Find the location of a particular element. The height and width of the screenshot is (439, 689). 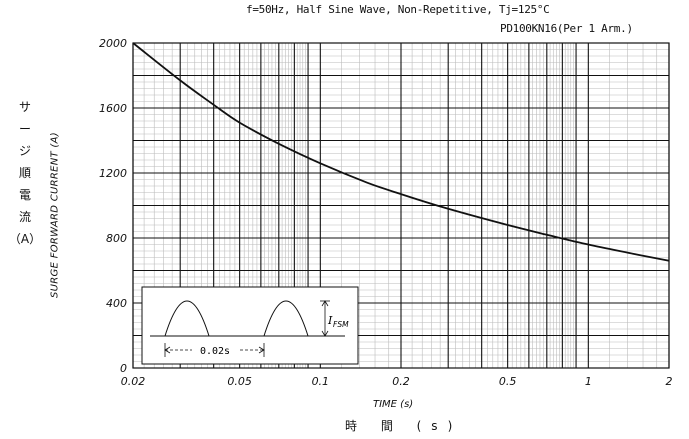

x-tick-label: 0.05 is located at coordinates (239, 381).